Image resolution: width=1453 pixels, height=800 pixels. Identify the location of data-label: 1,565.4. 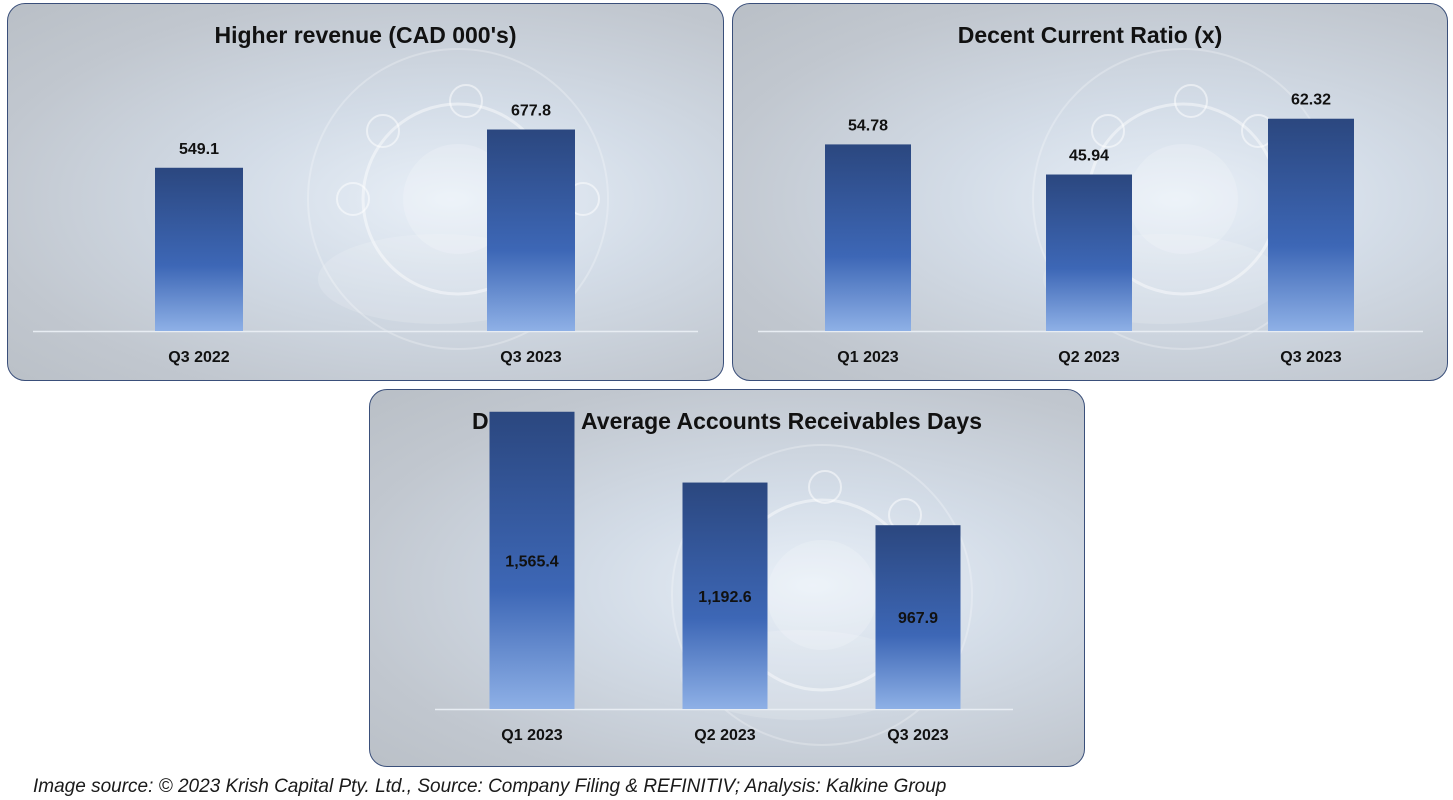
(531, 561).